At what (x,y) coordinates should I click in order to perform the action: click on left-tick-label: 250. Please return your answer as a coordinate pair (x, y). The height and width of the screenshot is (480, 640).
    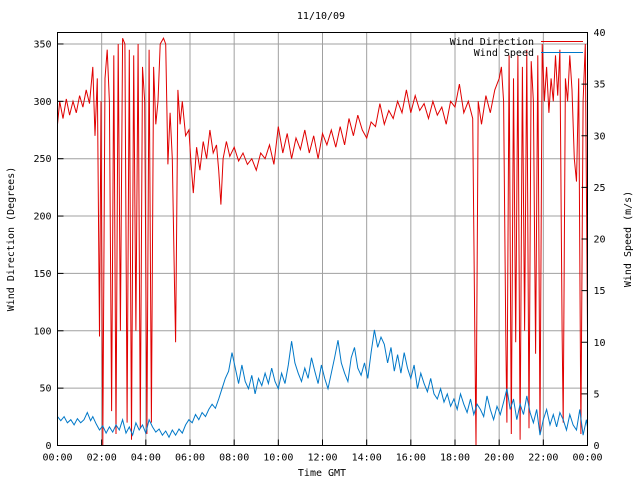
    Looking at the image, I should click on (42, 159).